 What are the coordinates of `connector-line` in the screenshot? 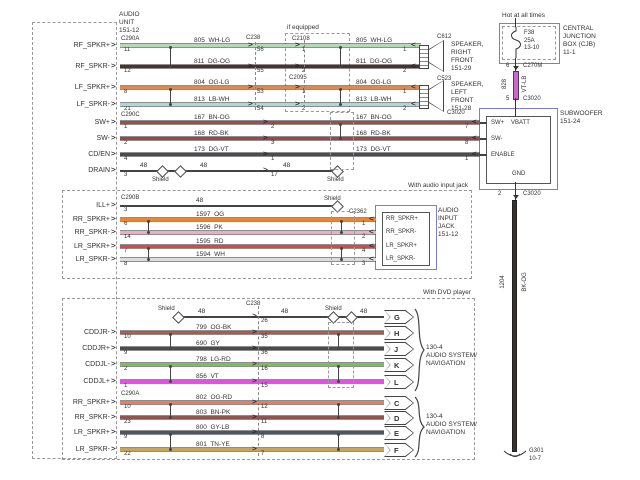 It's located at (258, 381).